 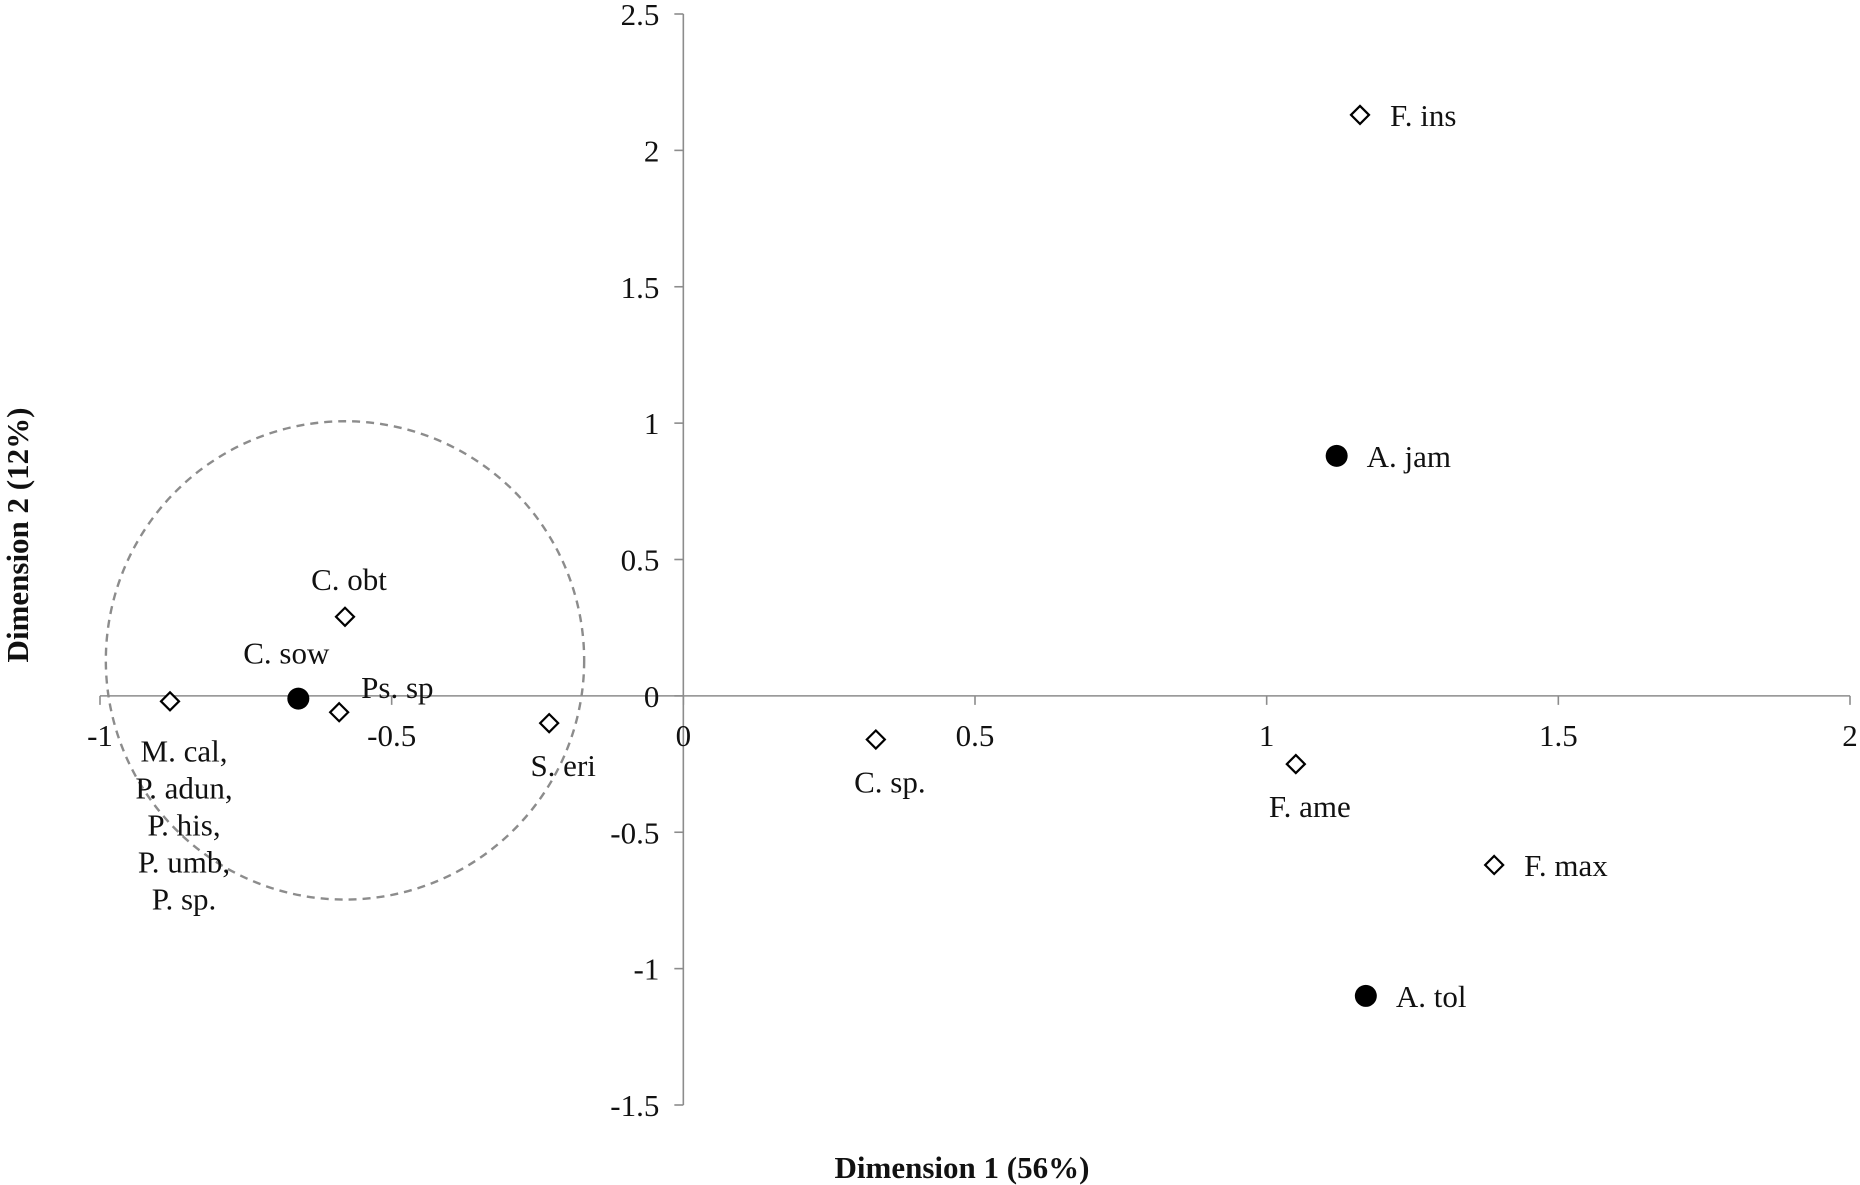 I want to click on point-label-line: P. adun,, so click(x=183, y=787).